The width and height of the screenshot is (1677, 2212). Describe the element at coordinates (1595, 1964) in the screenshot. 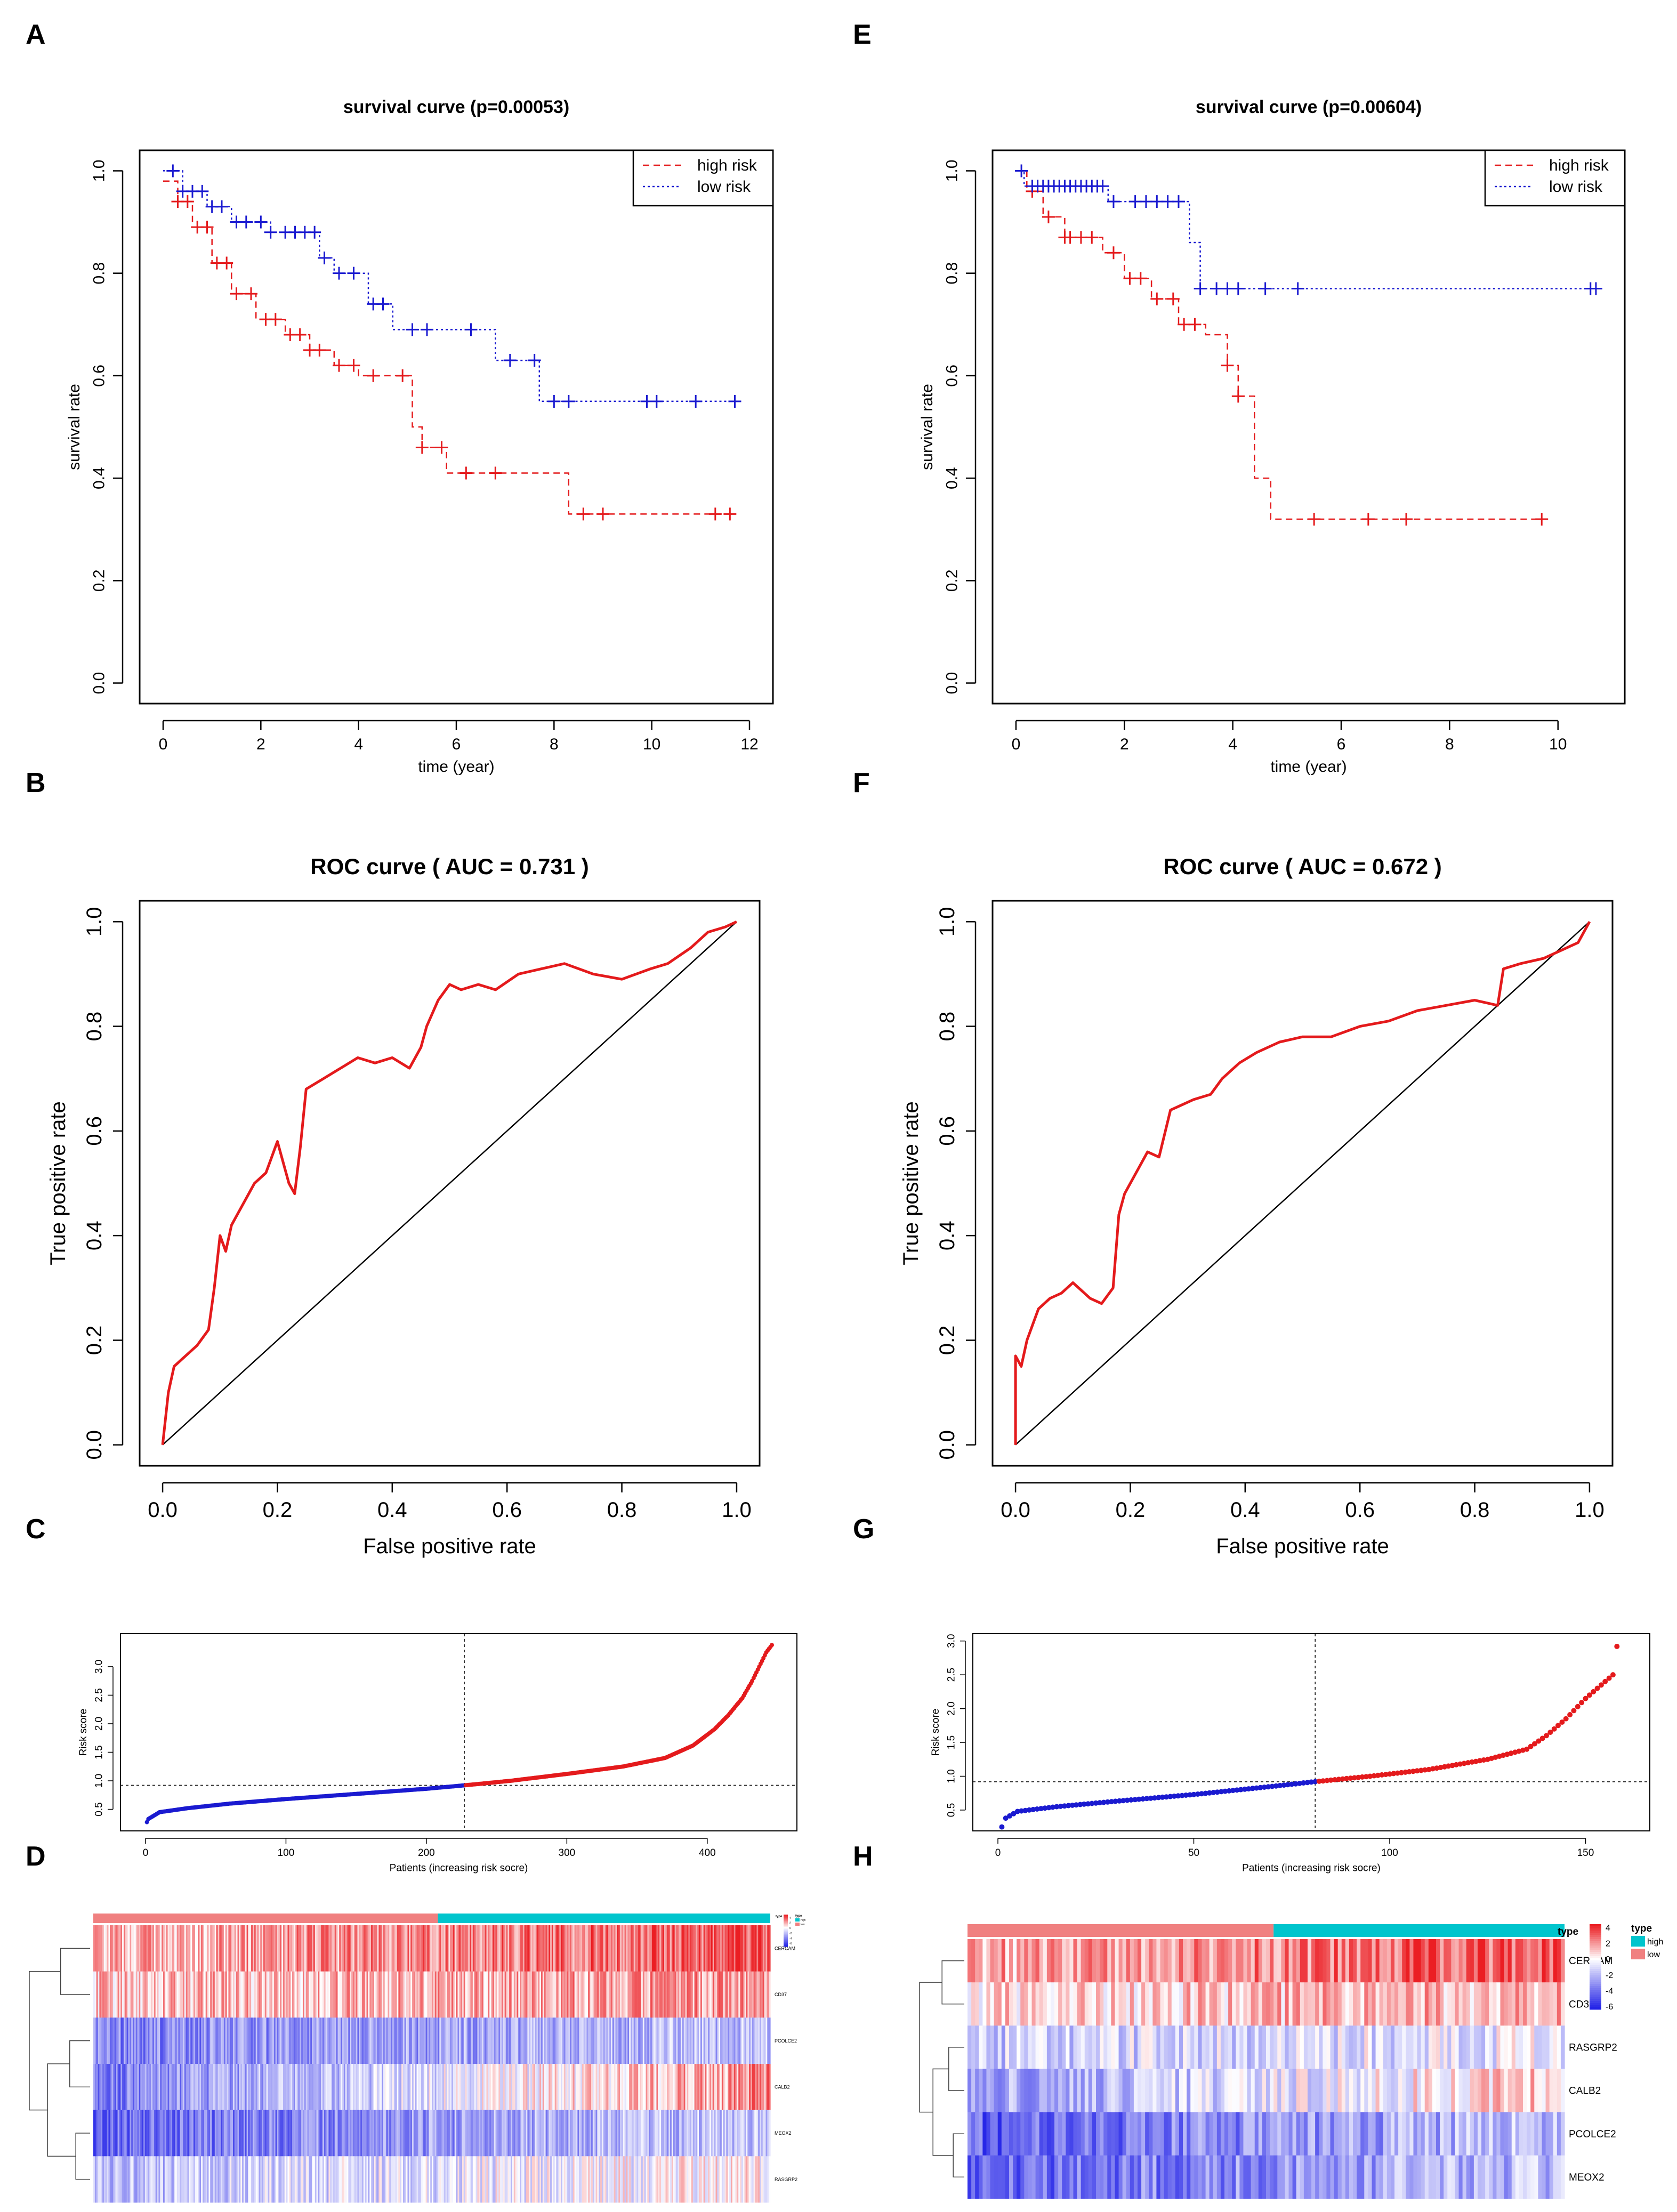

I see `color-scale-step` at that location.